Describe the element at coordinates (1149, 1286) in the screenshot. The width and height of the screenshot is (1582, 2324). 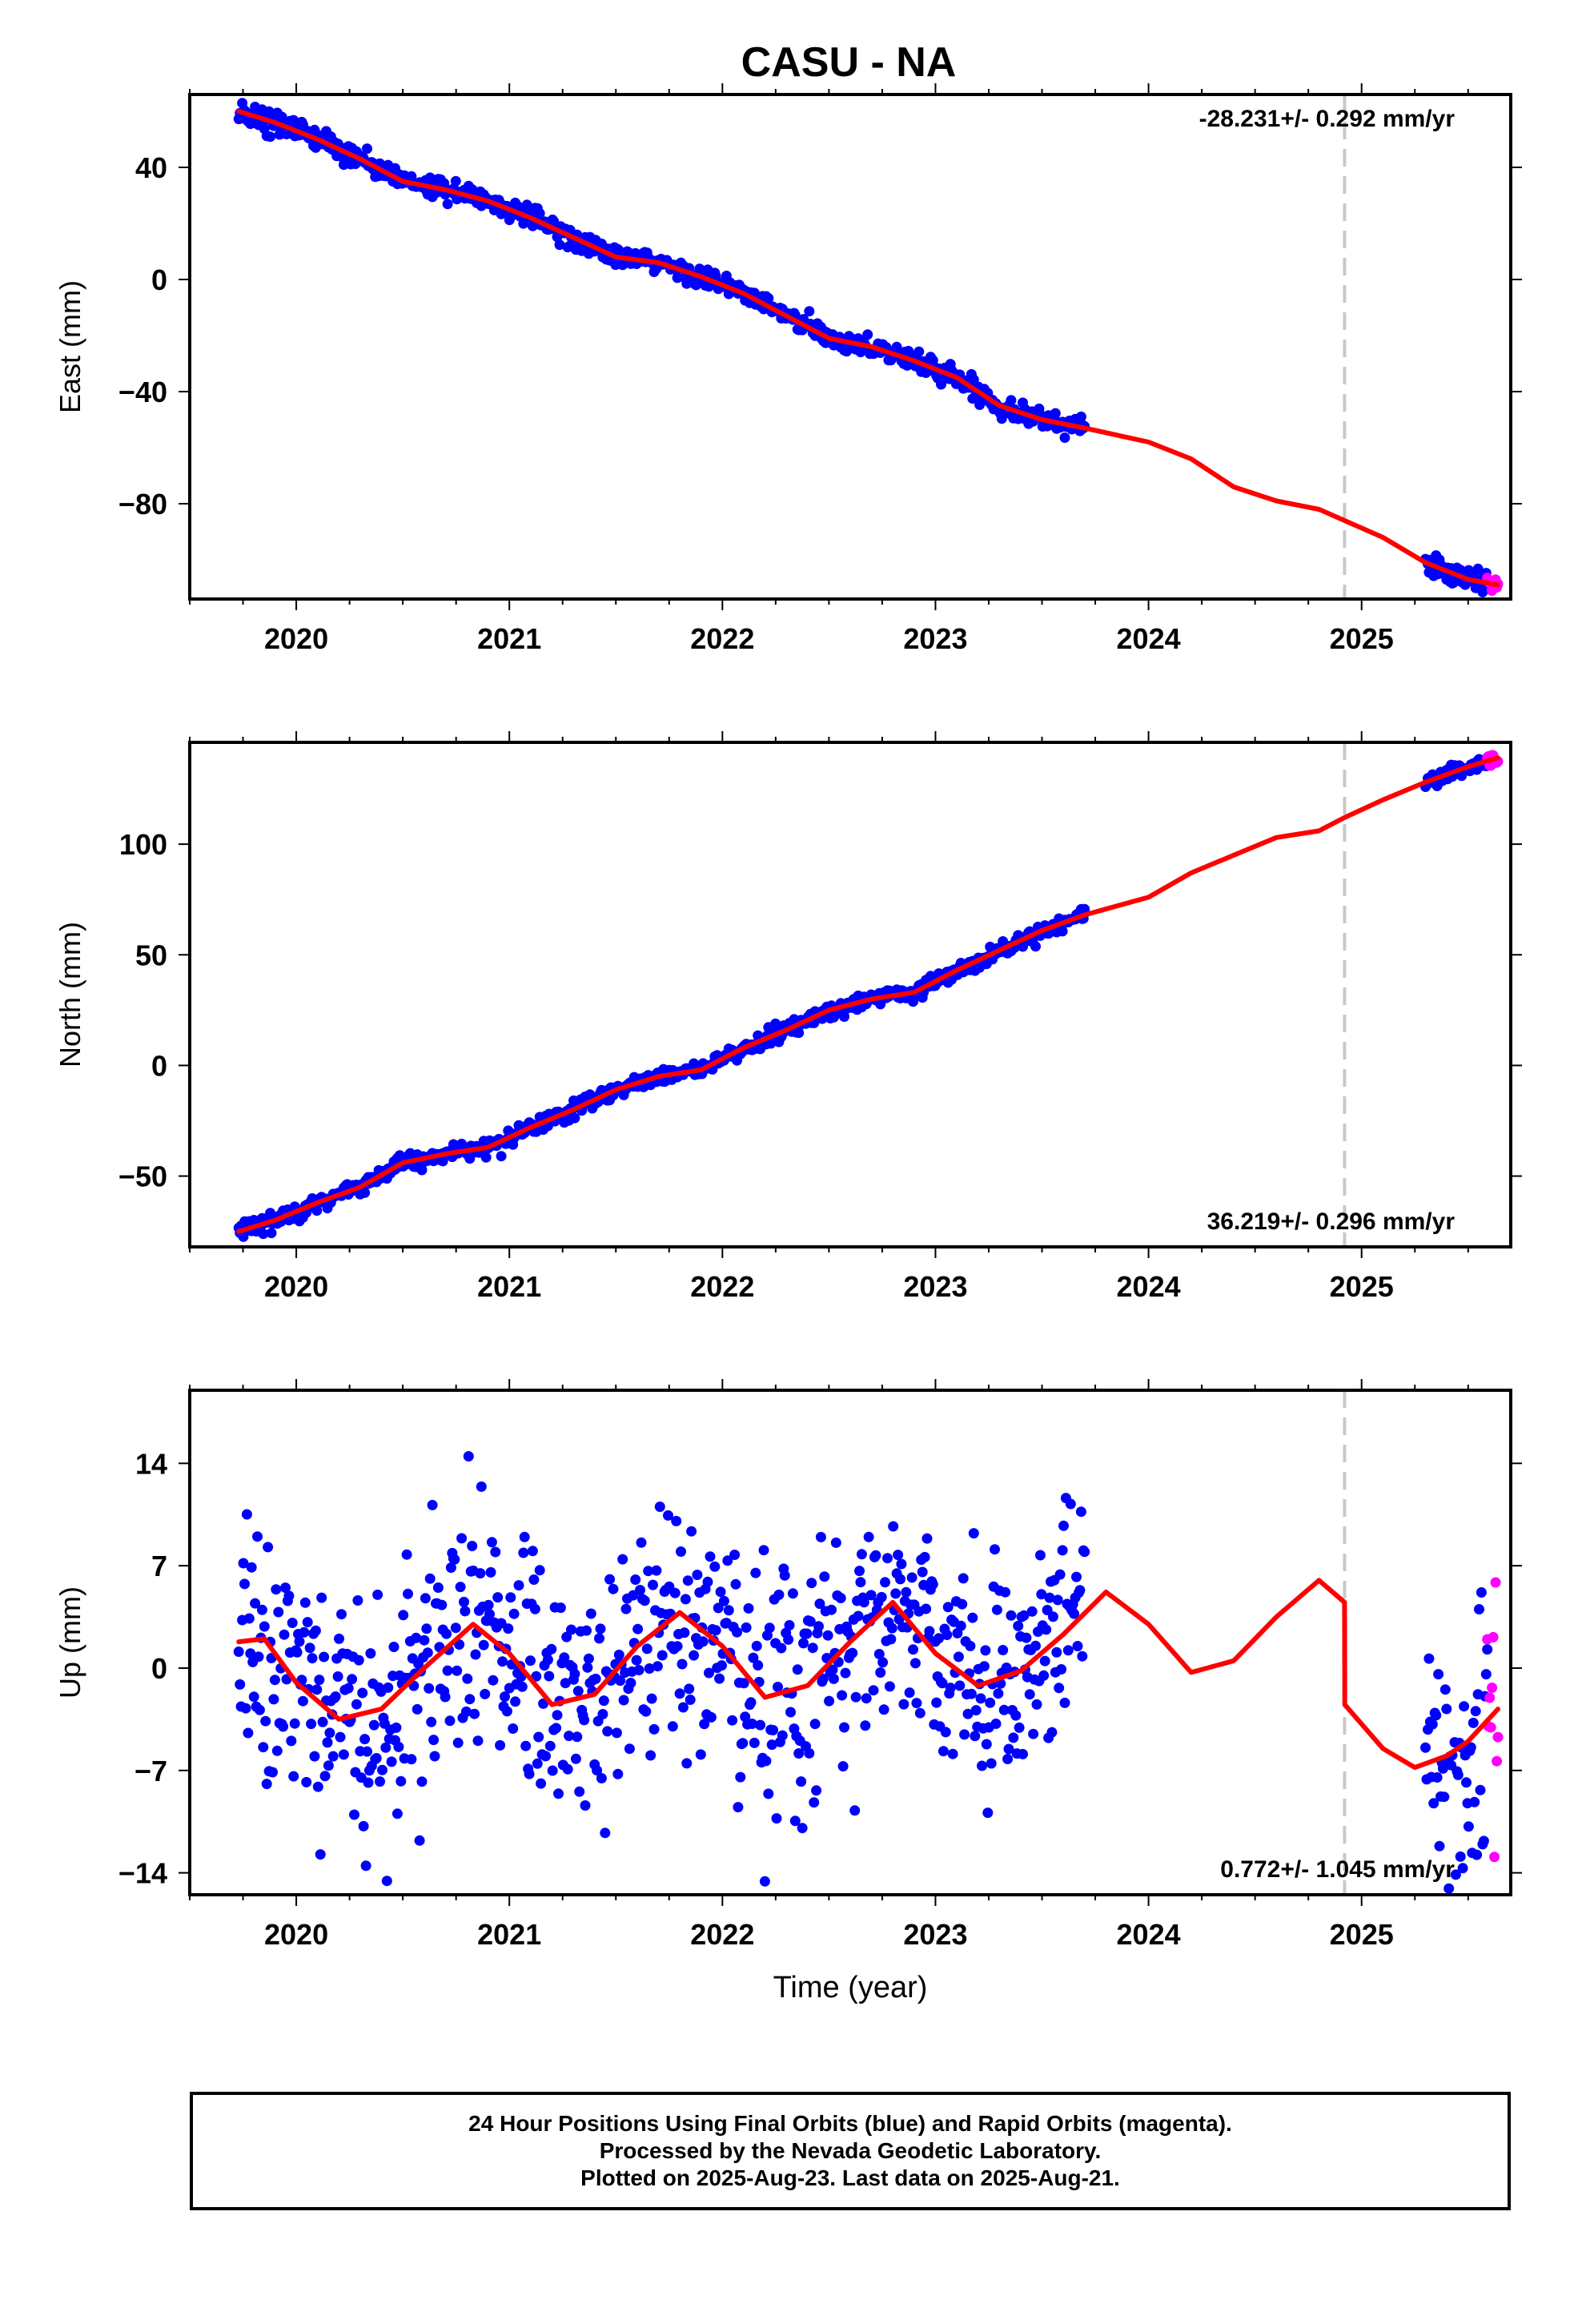
I see `x-tick-label: 2024` at that location.